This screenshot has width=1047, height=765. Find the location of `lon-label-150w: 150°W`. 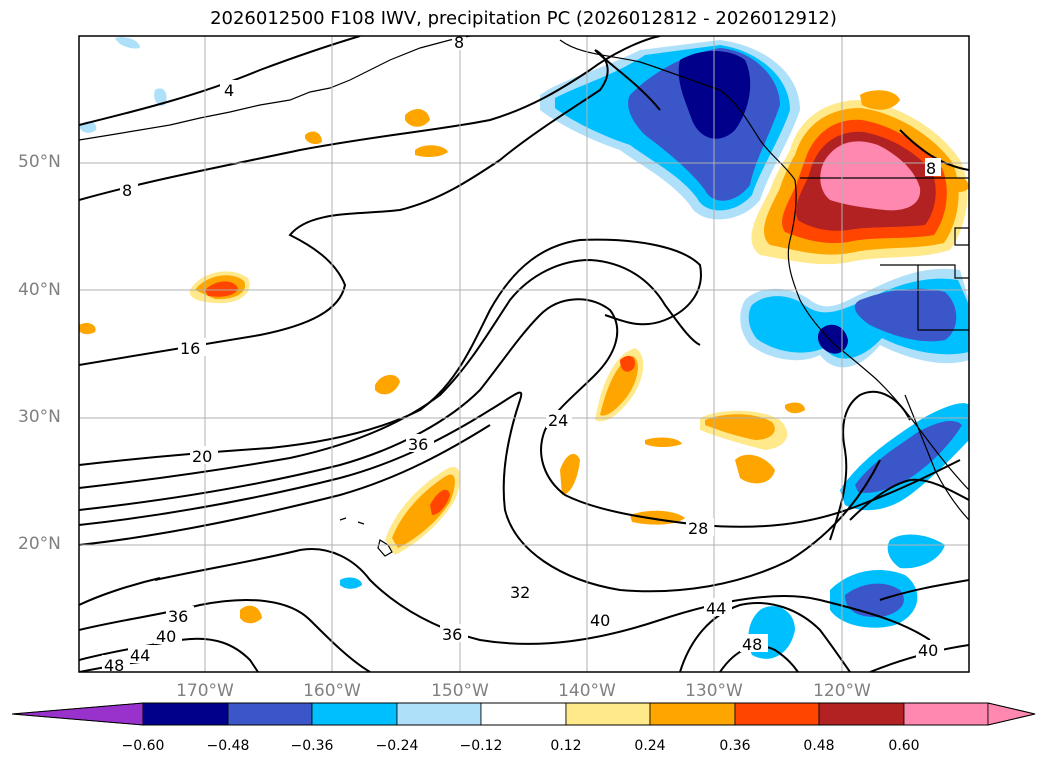

lon-label-150w: 150°W is located at coordinates (460, 691).